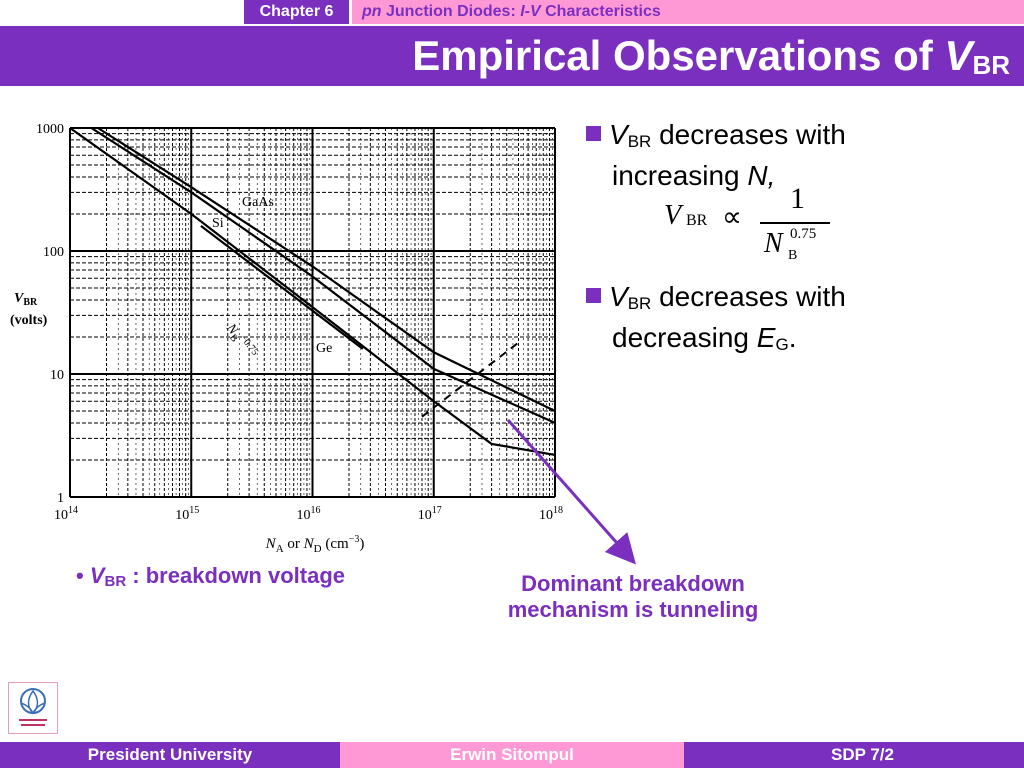  I want to click on x-tick-label: 1017, so click(430, 514).